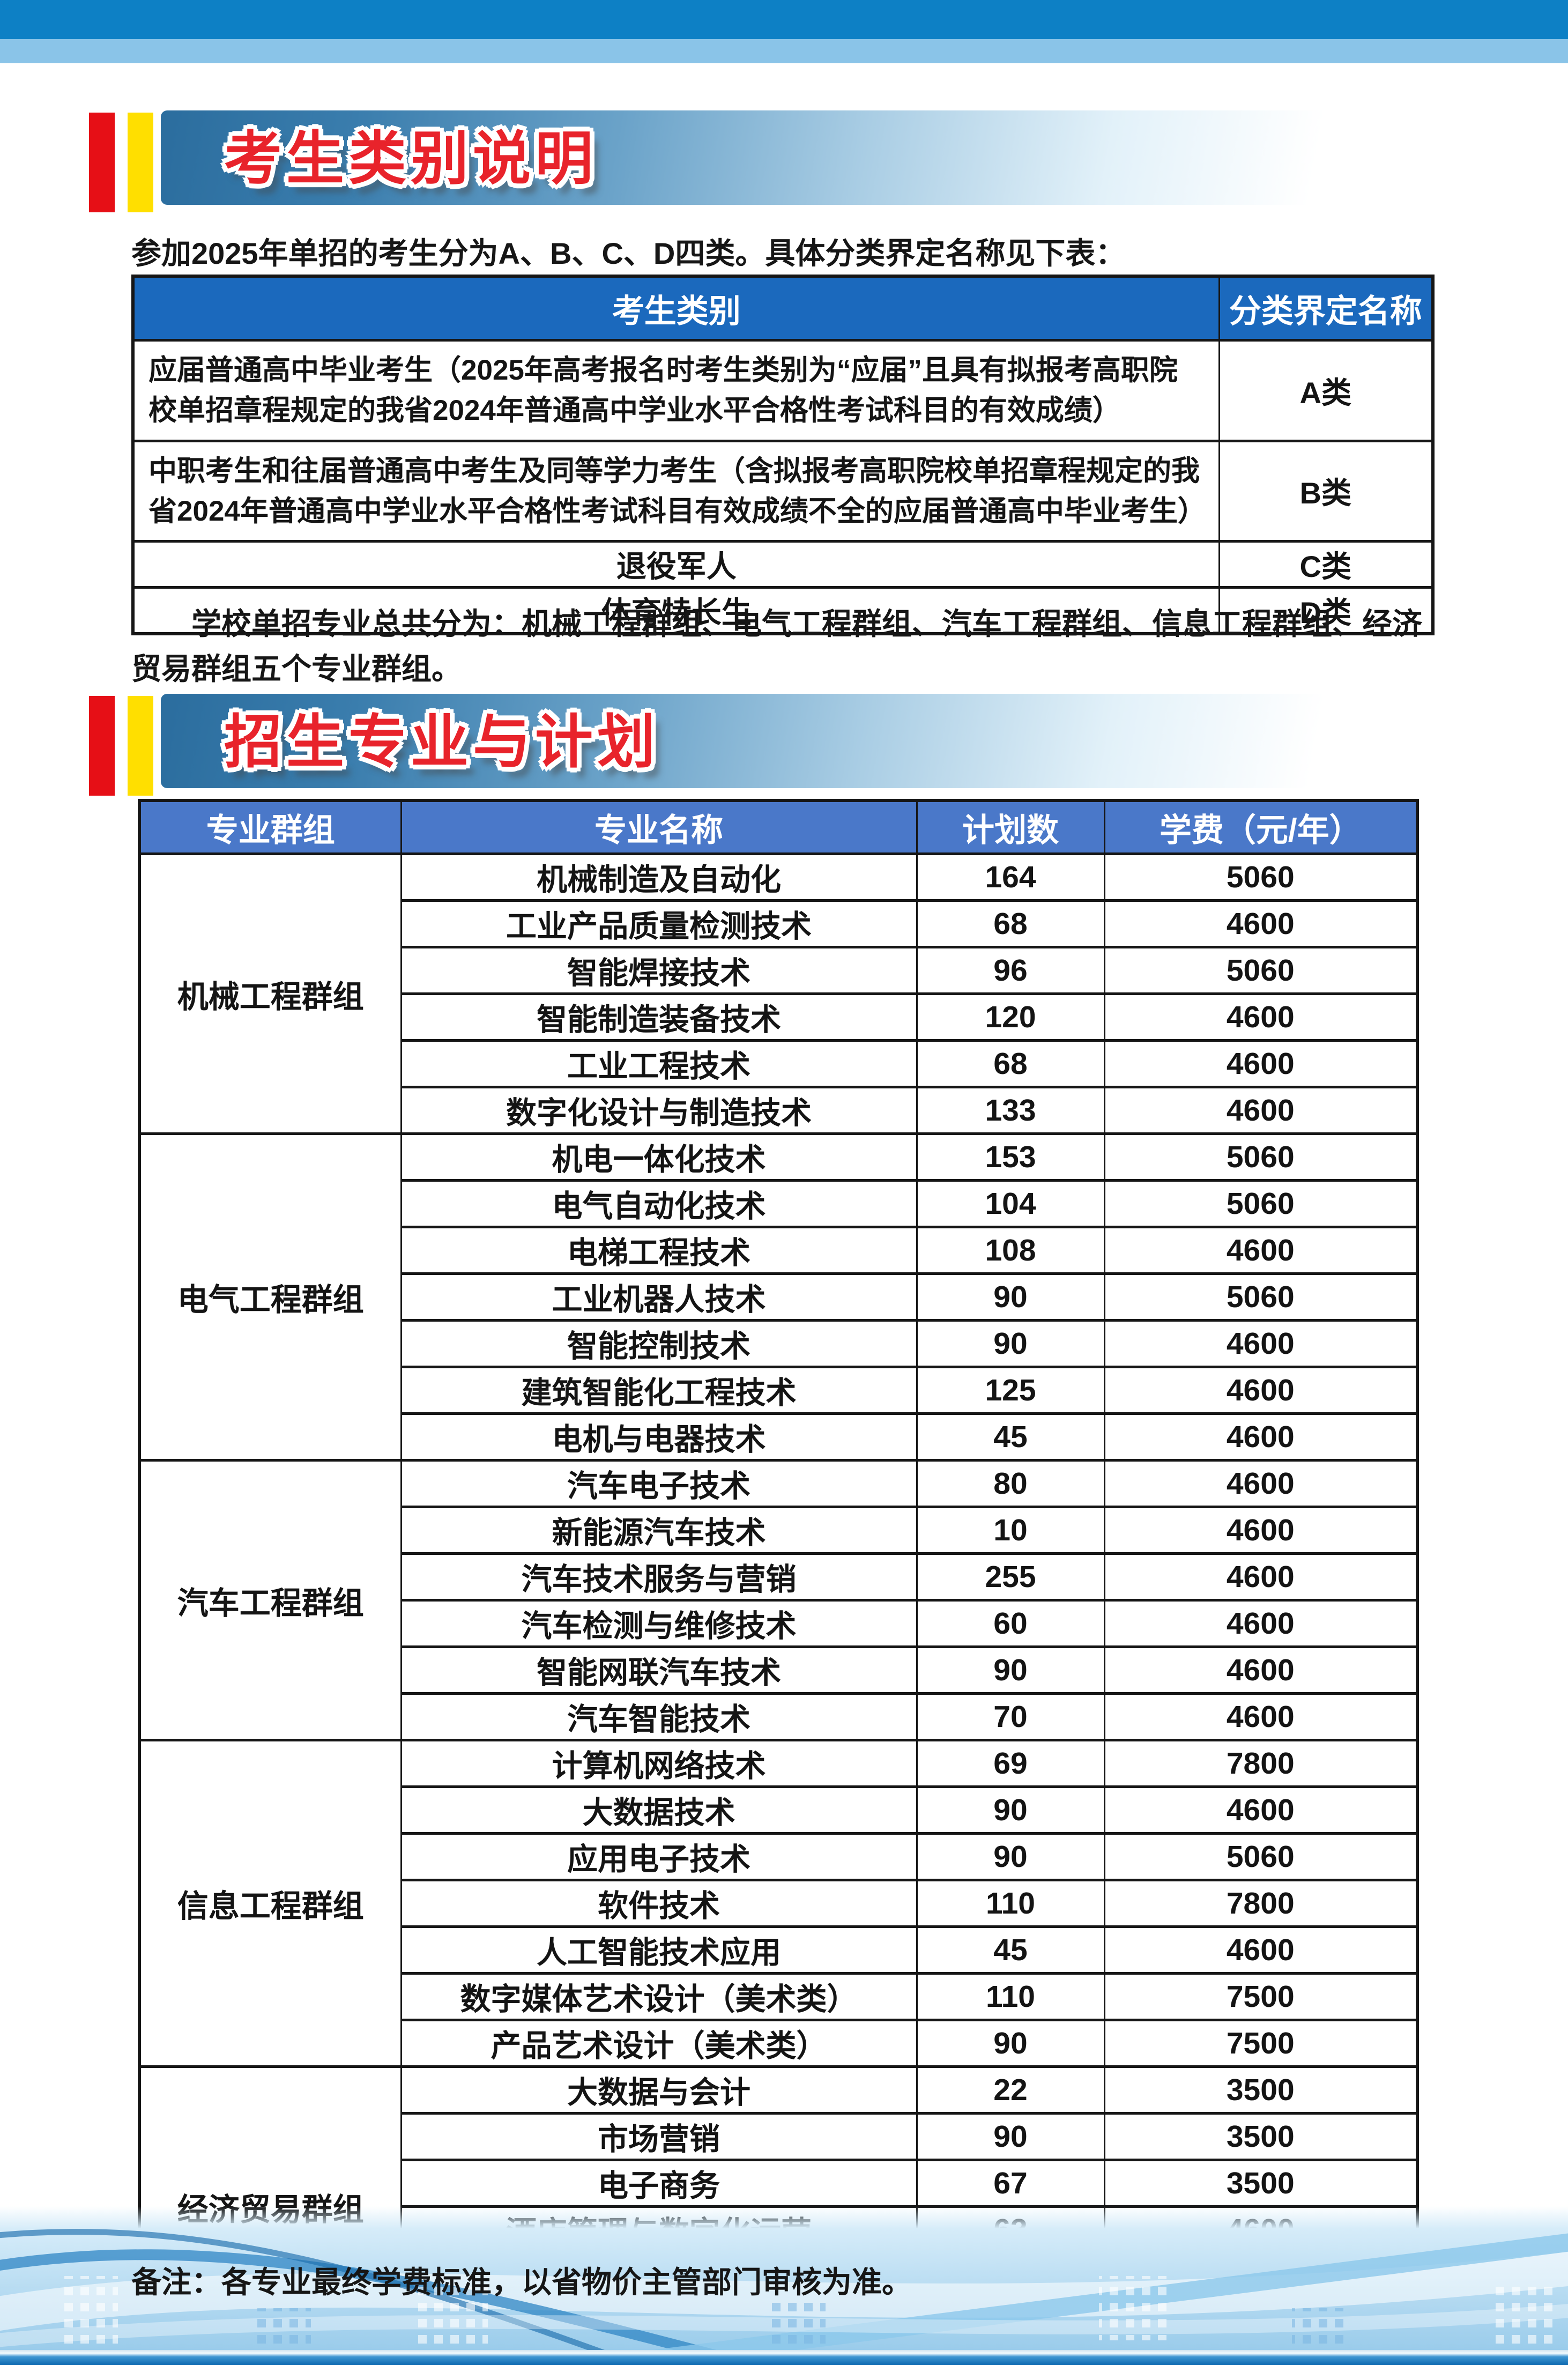 This screenshot has width=1568, height=2365. I want to click on table2-header-row: 专业群组 专业名称 计划数 学费（元/年）, so click(778, 827).